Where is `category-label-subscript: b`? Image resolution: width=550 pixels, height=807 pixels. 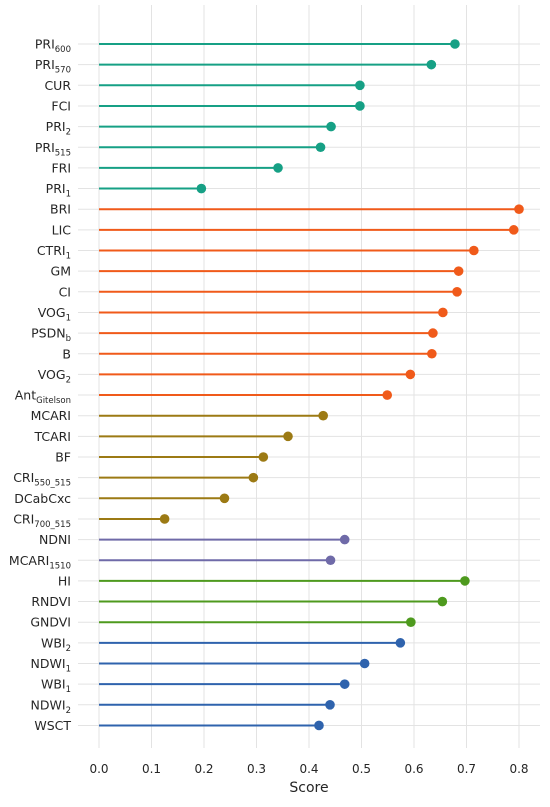 category-label-subscript: b is located at coordinates (68, 339).